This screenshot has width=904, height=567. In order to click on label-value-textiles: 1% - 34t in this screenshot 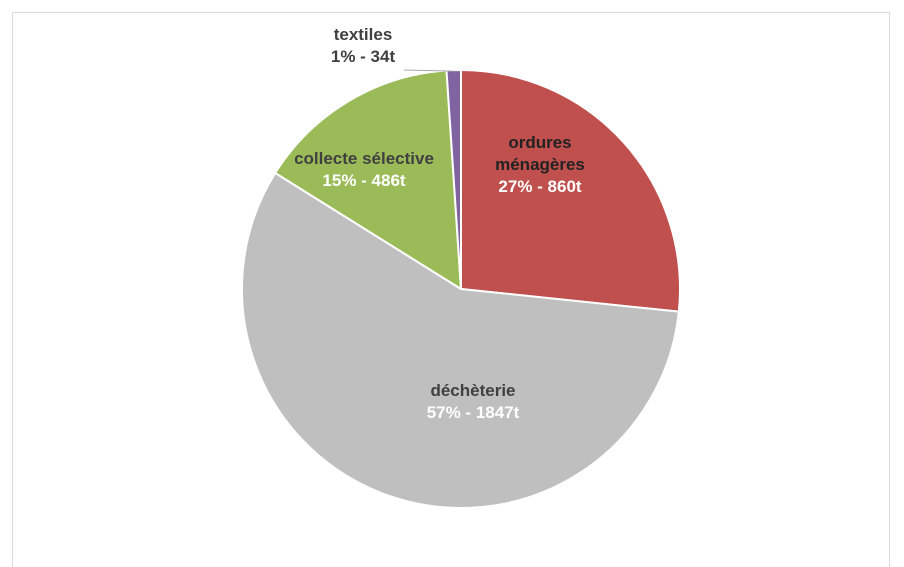, I will do `click(363, 56)`.